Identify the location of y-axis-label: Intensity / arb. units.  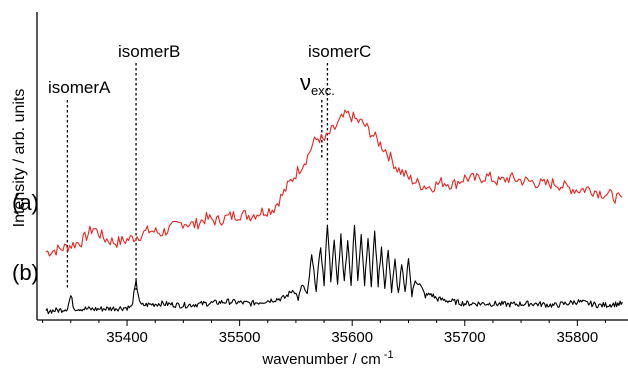
(19, 158).